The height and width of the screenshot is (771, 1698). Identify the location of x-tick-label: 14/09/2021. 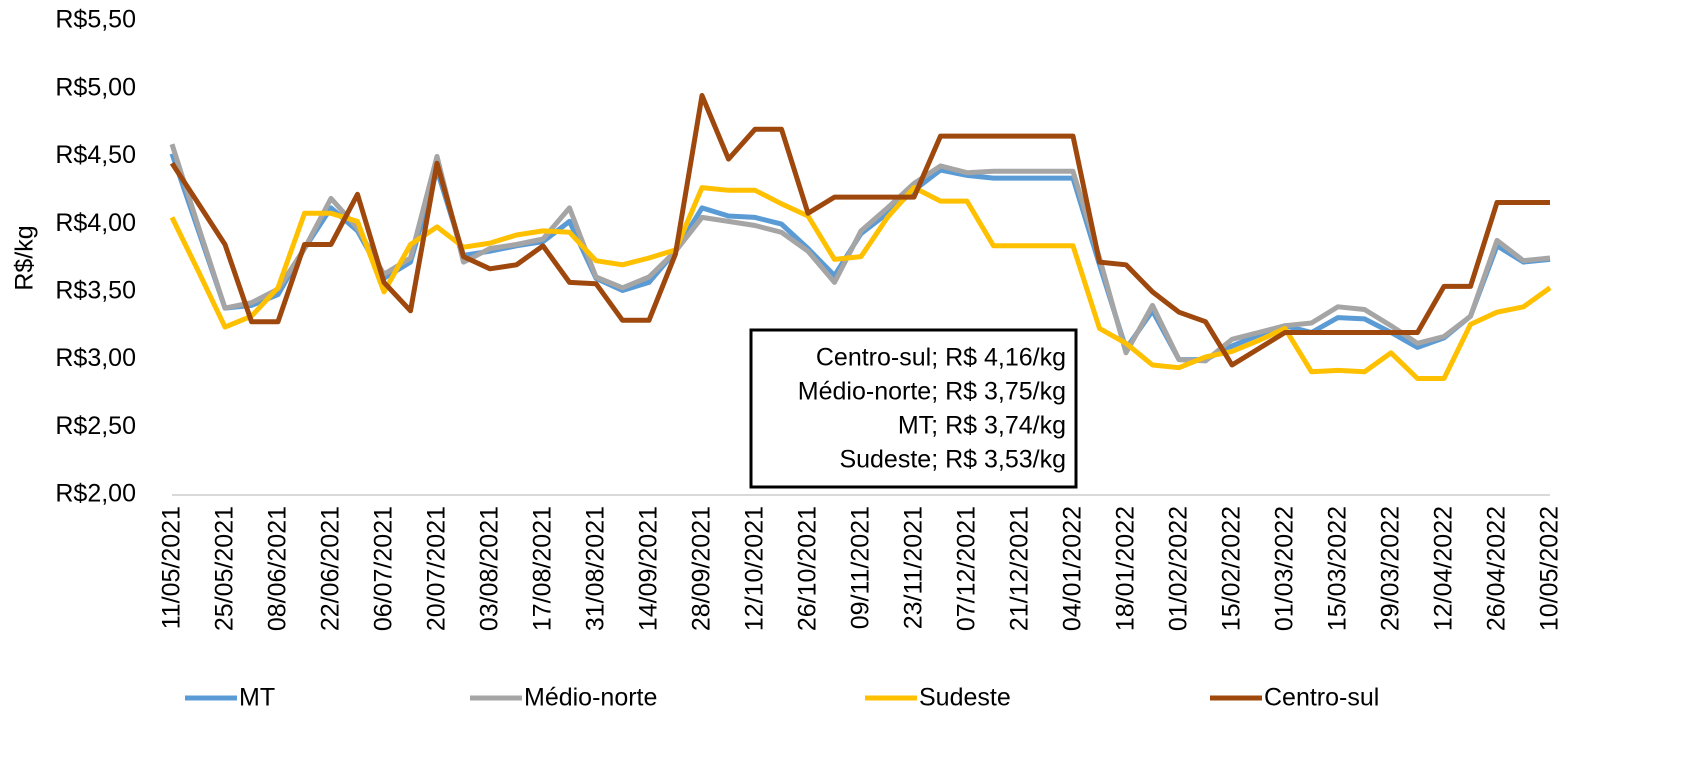
(649, 568).